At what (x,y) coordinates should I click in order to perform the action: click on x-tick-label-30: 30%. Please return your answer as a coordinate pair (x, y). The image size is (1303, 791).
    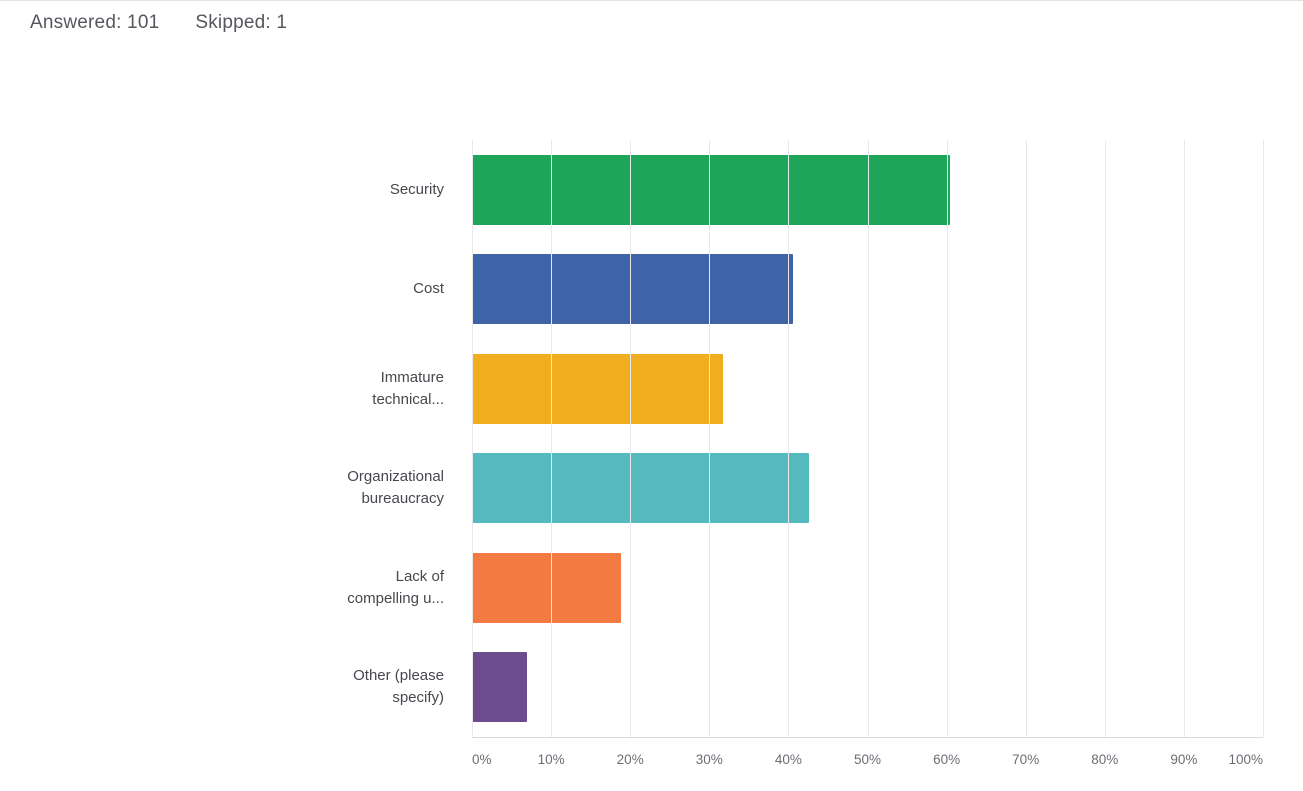
    Looking at the image, I should click on (709, 759).